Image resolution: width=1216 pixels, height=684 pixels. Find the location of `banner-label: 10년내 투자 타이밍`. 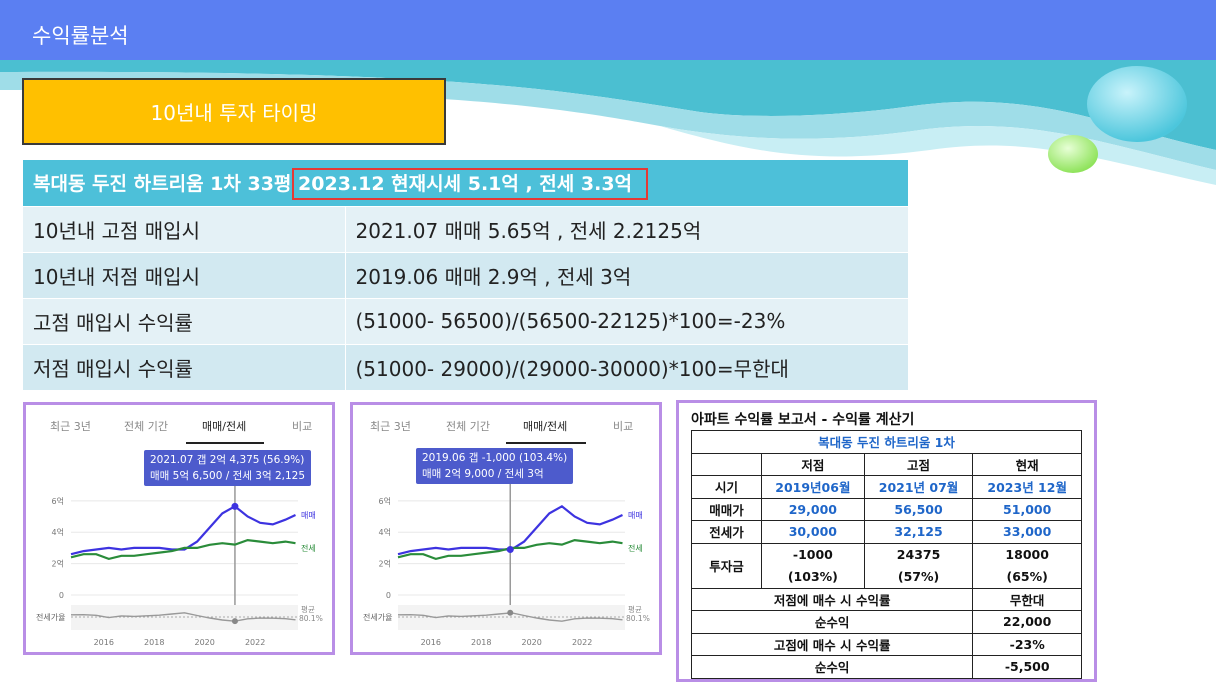

banner-label: 10년내 투자 타이밍 is located at coordinates (234, 113).